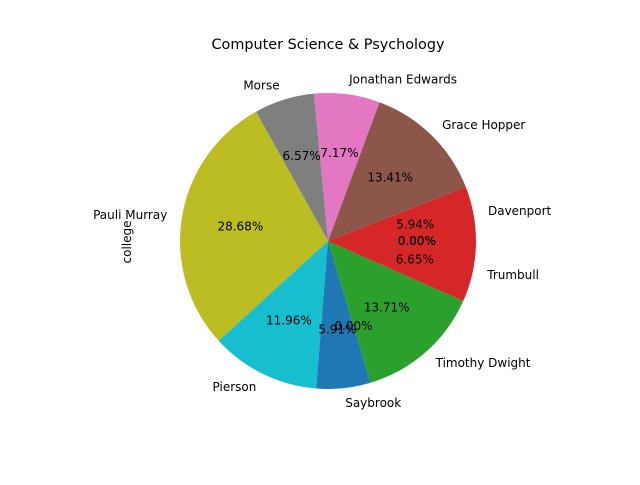  I want to click on slice-percent-label: 5.91%, so click(337, 329).